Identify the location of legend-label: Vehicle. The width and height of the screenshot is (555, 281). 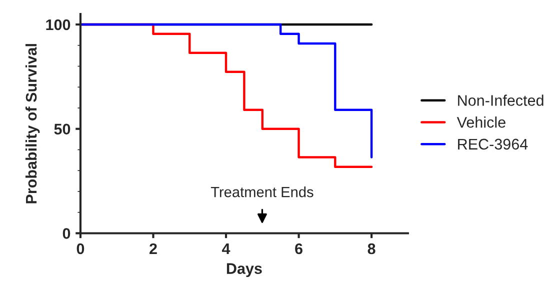
(481, 122).